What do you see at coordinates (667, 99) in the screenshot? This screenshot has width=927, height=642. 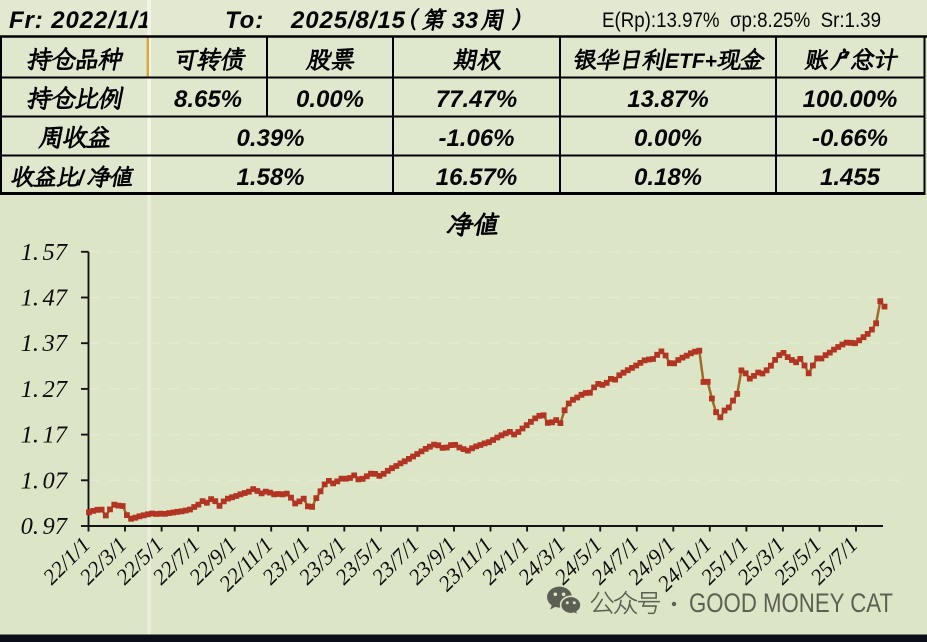 I see `svg-text: 13.87%` at bounding box center [667, 99].